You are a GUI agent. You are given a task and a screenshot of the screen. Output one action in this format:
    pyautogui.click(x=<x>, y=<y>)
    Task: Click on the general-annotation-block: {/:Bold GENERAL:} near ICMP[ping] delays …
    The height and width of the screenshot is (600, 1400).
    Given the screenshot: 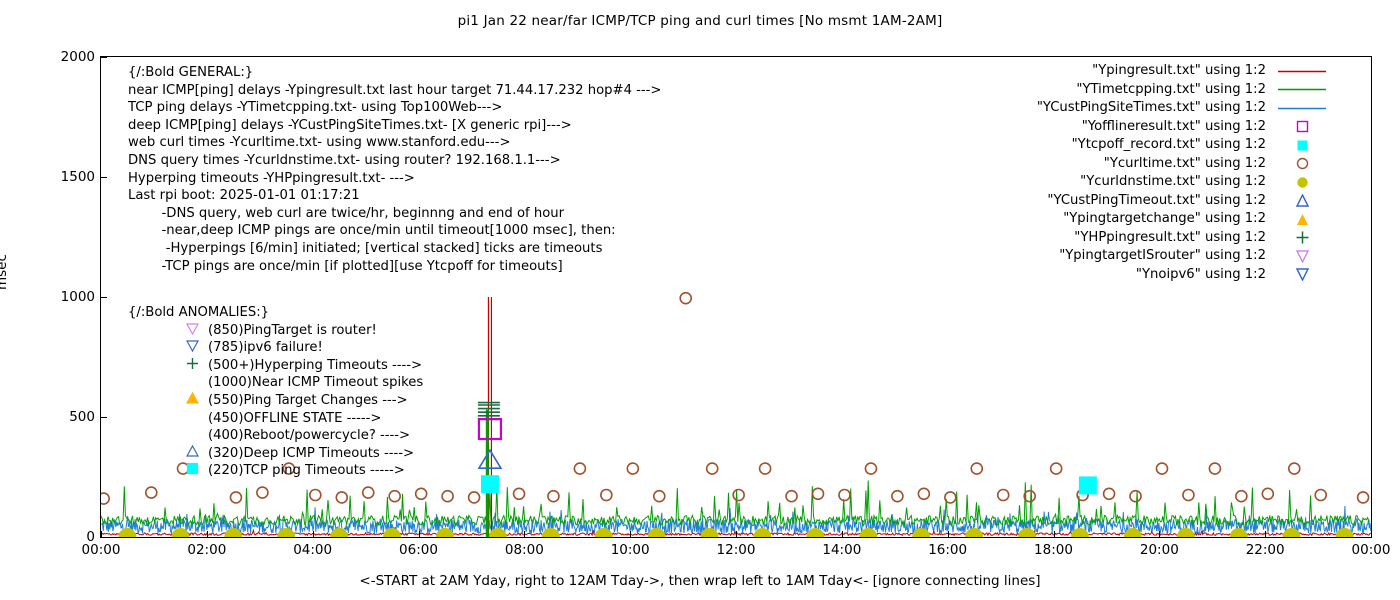 What is the action you would take?
    pyautogui.click(x=395, y=169)
    